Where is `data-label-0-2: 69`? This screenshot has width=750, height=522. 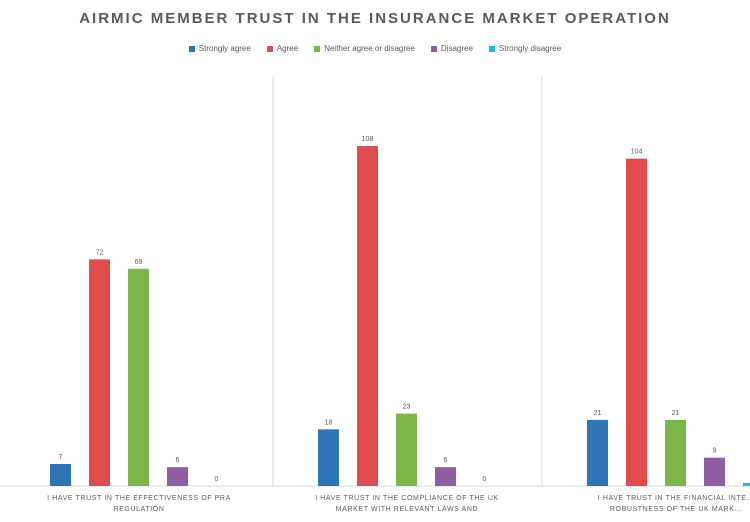
data-label-0-2: 69 is located at coordinates (139, 262).